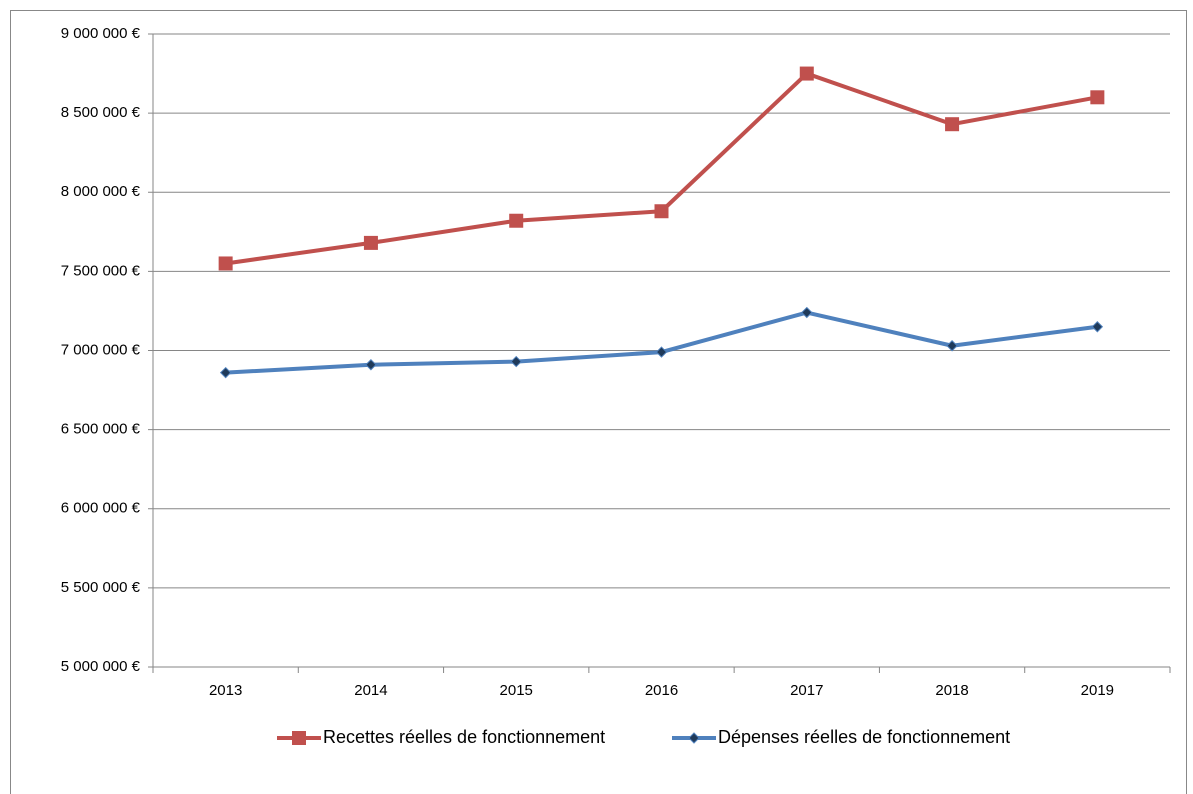 Image resolution: width=1193 pixels, height=794 pixels. I want to click on y-tick-label: 7 000 000 €, so click(101, 349).